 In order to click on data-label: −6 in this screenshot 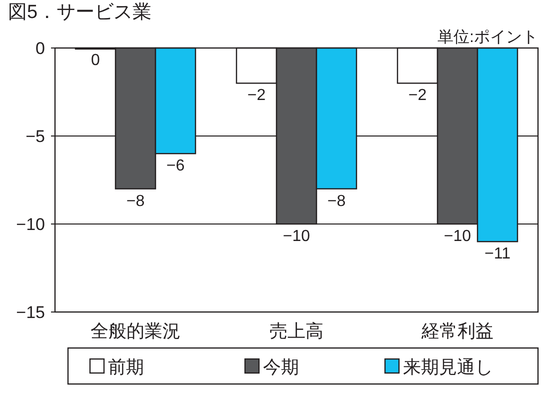, I will do `click(175, 166)`.